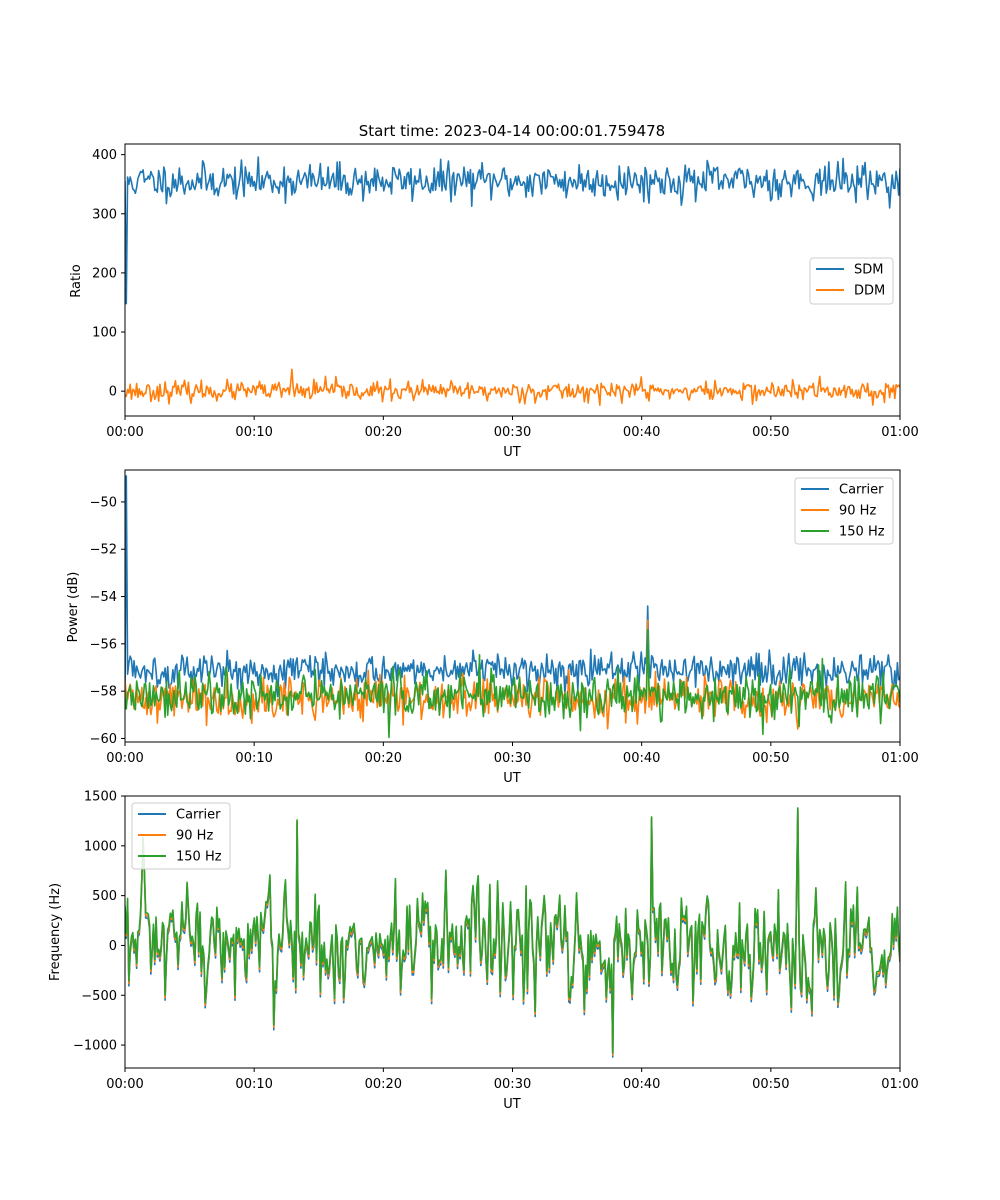 The image size is (1000, 1200). What do you see at coordinates (104, 155) in the screenshot?
I see `ratio-chart-y-tick-label: 400` at bounding box center [104, 155].